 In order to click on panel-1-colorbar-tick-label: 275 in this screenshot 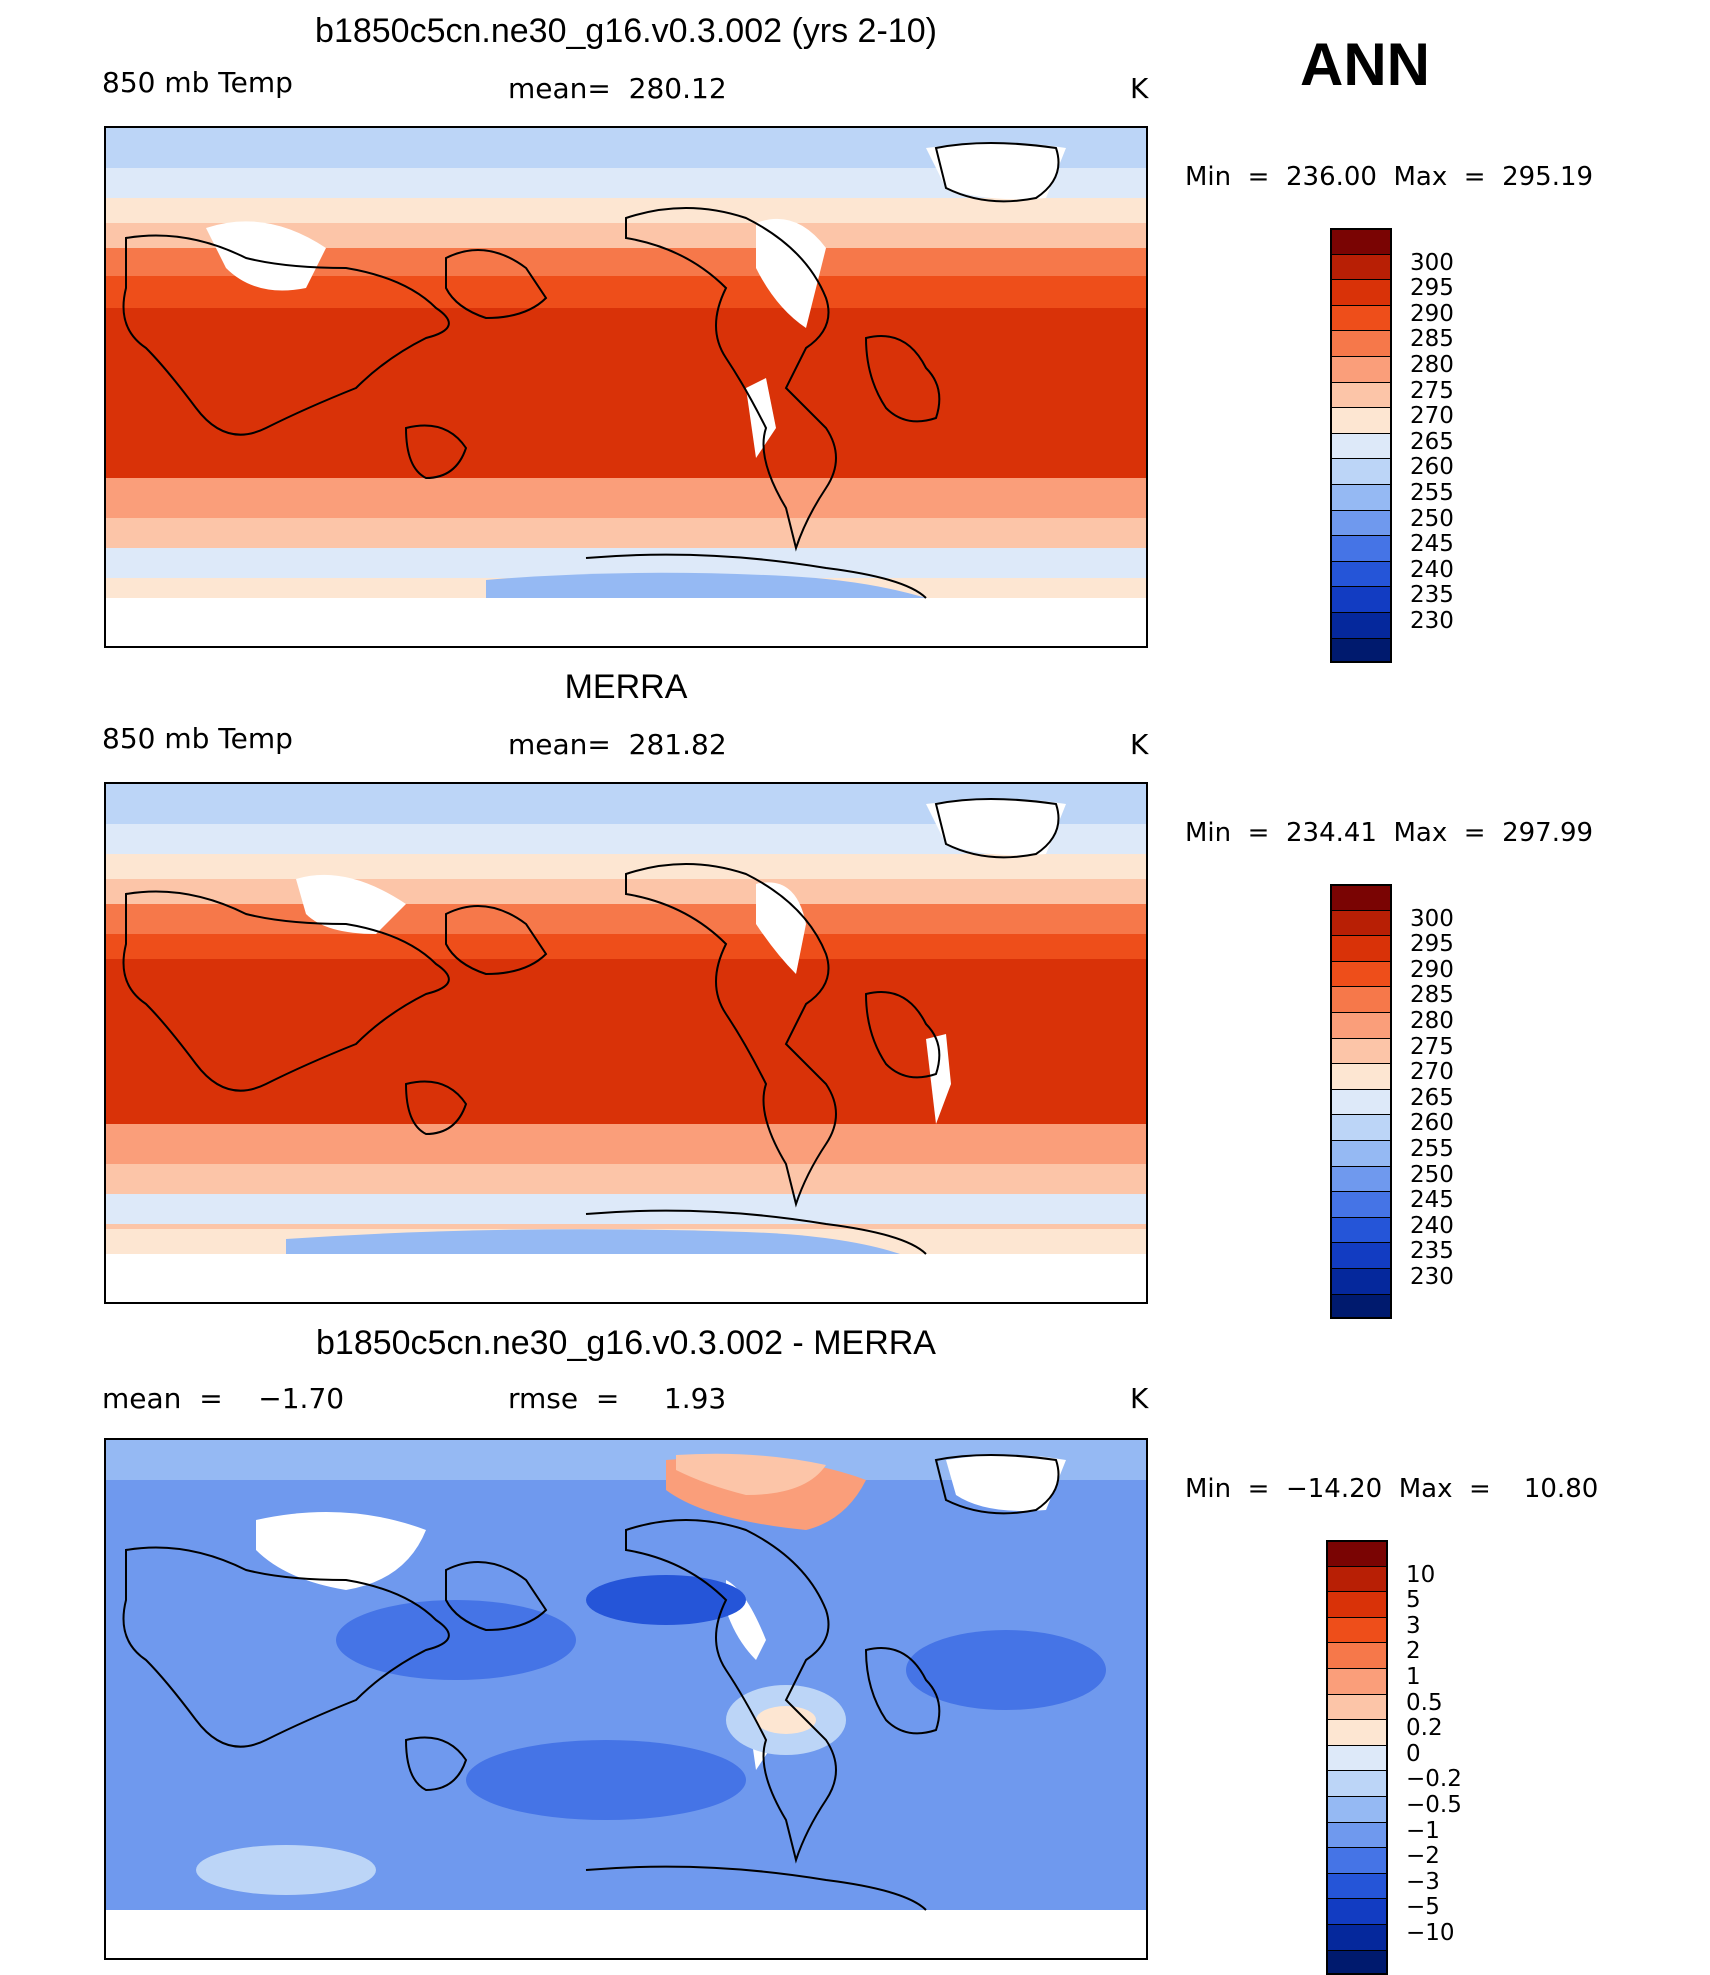, I will do `click(1432, 390)`.